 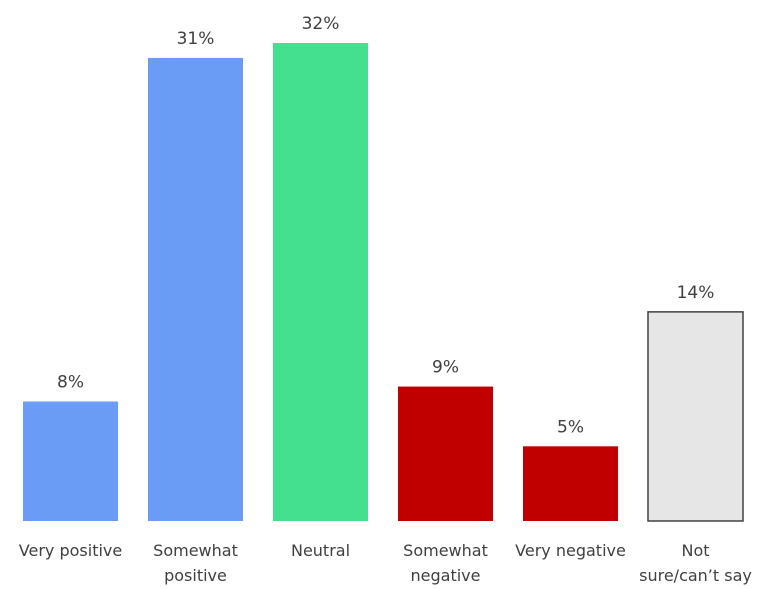 What do you see at coordinates (195, 550) in the screenshot?
I see `category-label-1-line-0: Somewhat` at bounding box center [195, 550].